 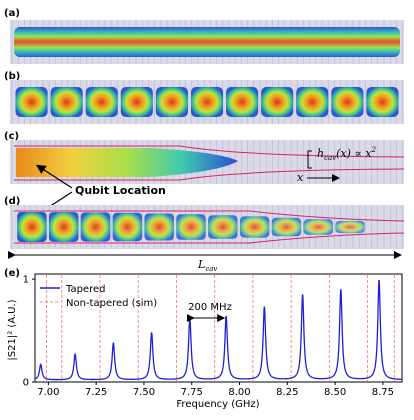 I want to click on panel-a: (a), so click(x=204, y=36).